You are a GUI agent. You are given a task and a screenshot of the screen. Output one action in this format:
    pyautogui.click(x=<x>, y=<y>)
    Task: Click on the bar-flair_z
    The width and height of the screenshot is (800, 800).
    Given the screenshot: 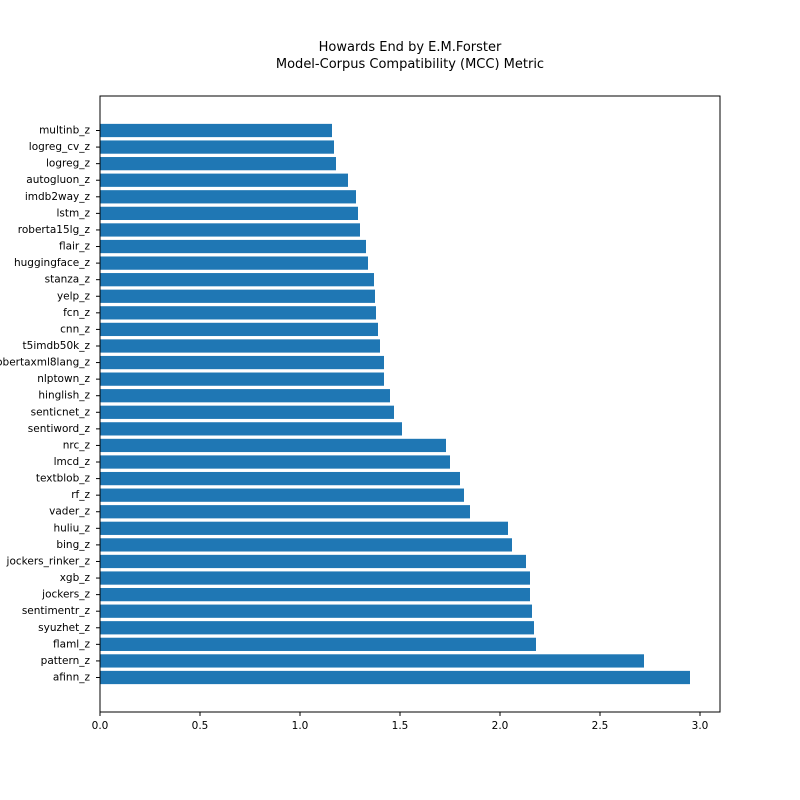 What is the action you would take?
    pyautogui.click(x=233, y=246)
    